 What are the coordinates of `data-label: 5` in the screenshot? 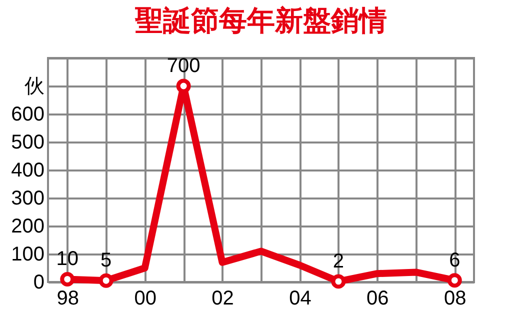 It's located at (106, 261).